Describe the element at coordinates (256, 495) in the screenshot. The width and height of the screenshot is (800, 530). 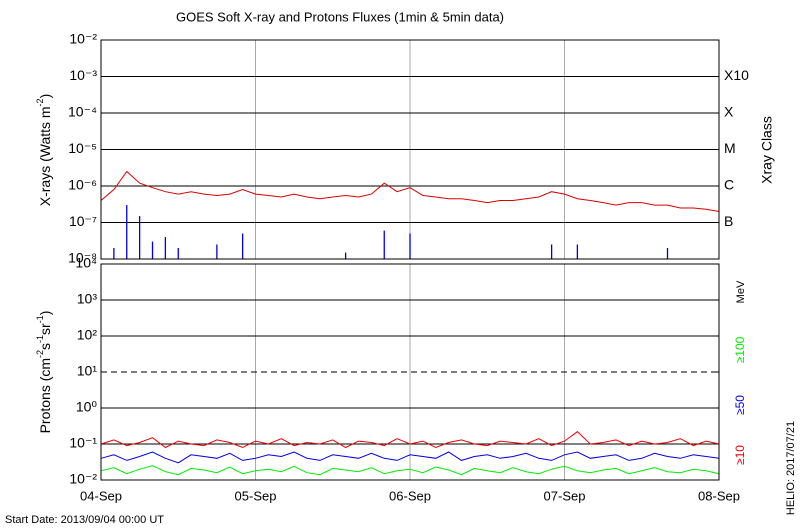
I see `x-tick-label: 05-Sep` at that location.